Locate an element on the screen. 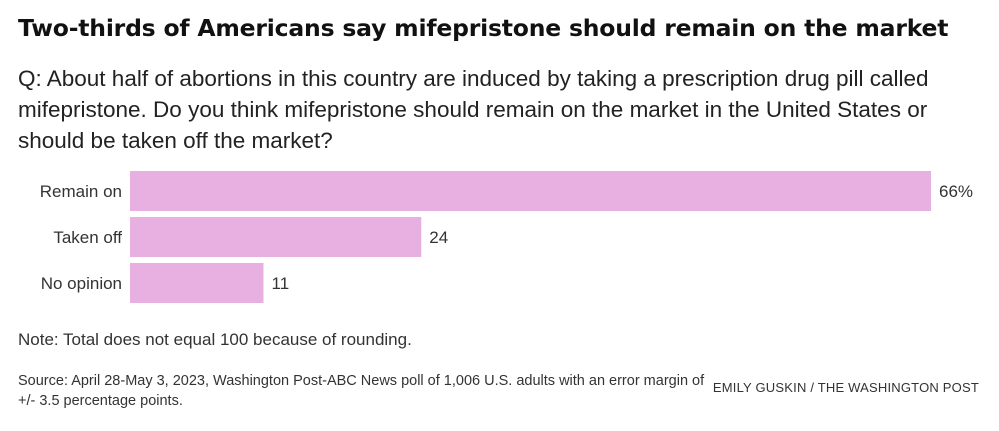 The height and width of the screenshot is (431, 999). bar-taken-off is located at coordinates (276, 237).